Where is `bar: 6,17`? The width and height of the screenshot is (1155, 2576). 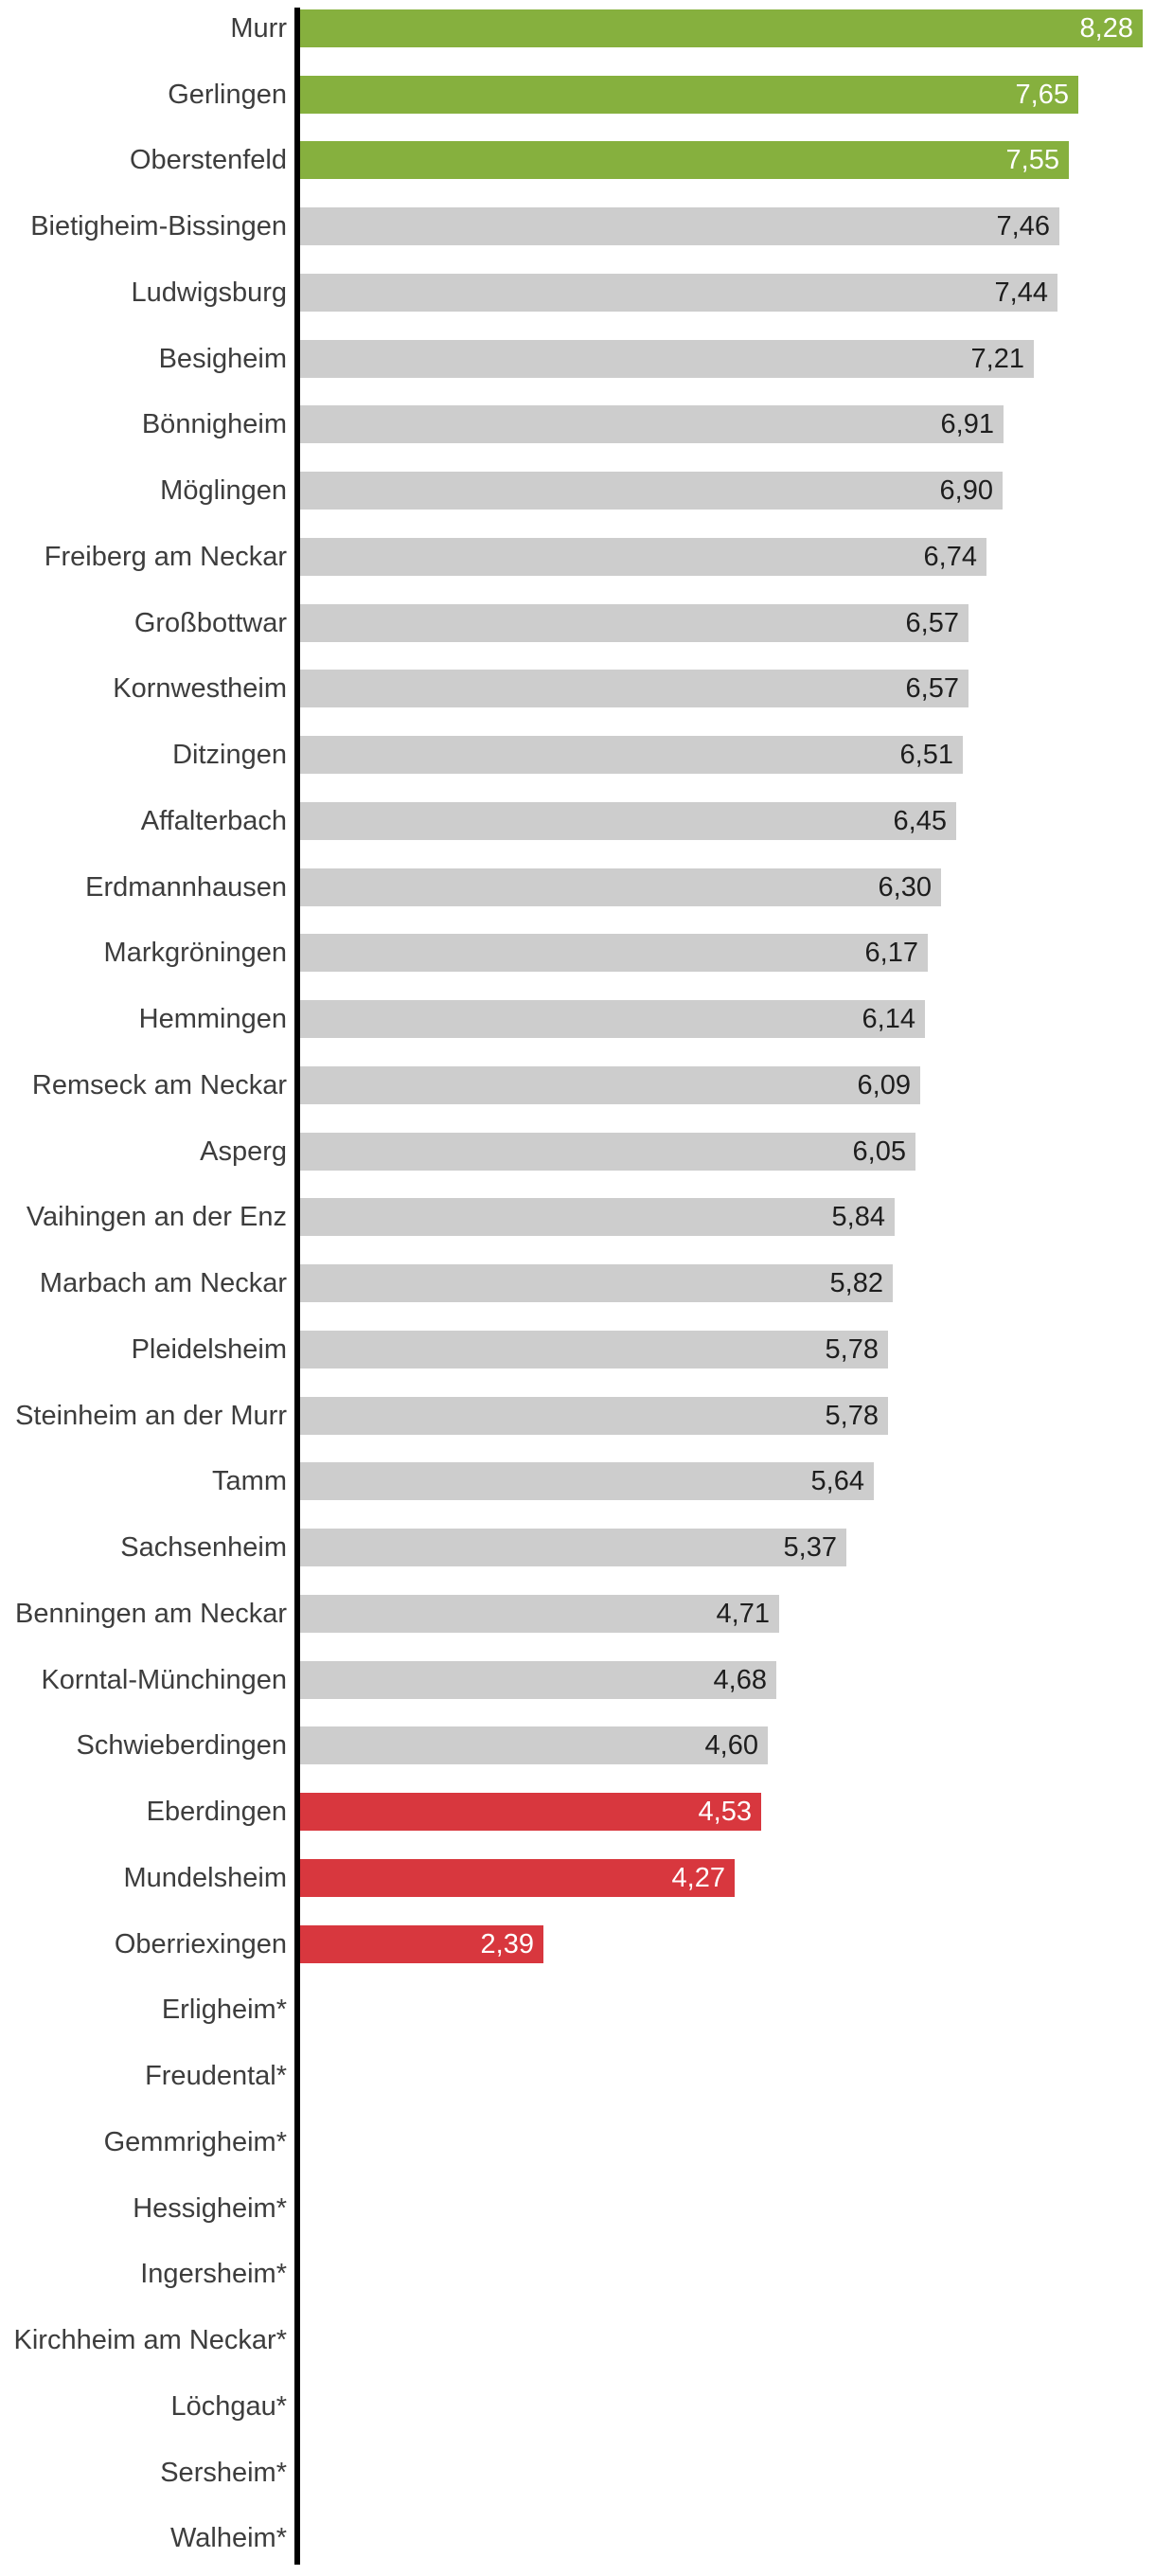
bar: 6,17 is located at coordinates (614, 953).